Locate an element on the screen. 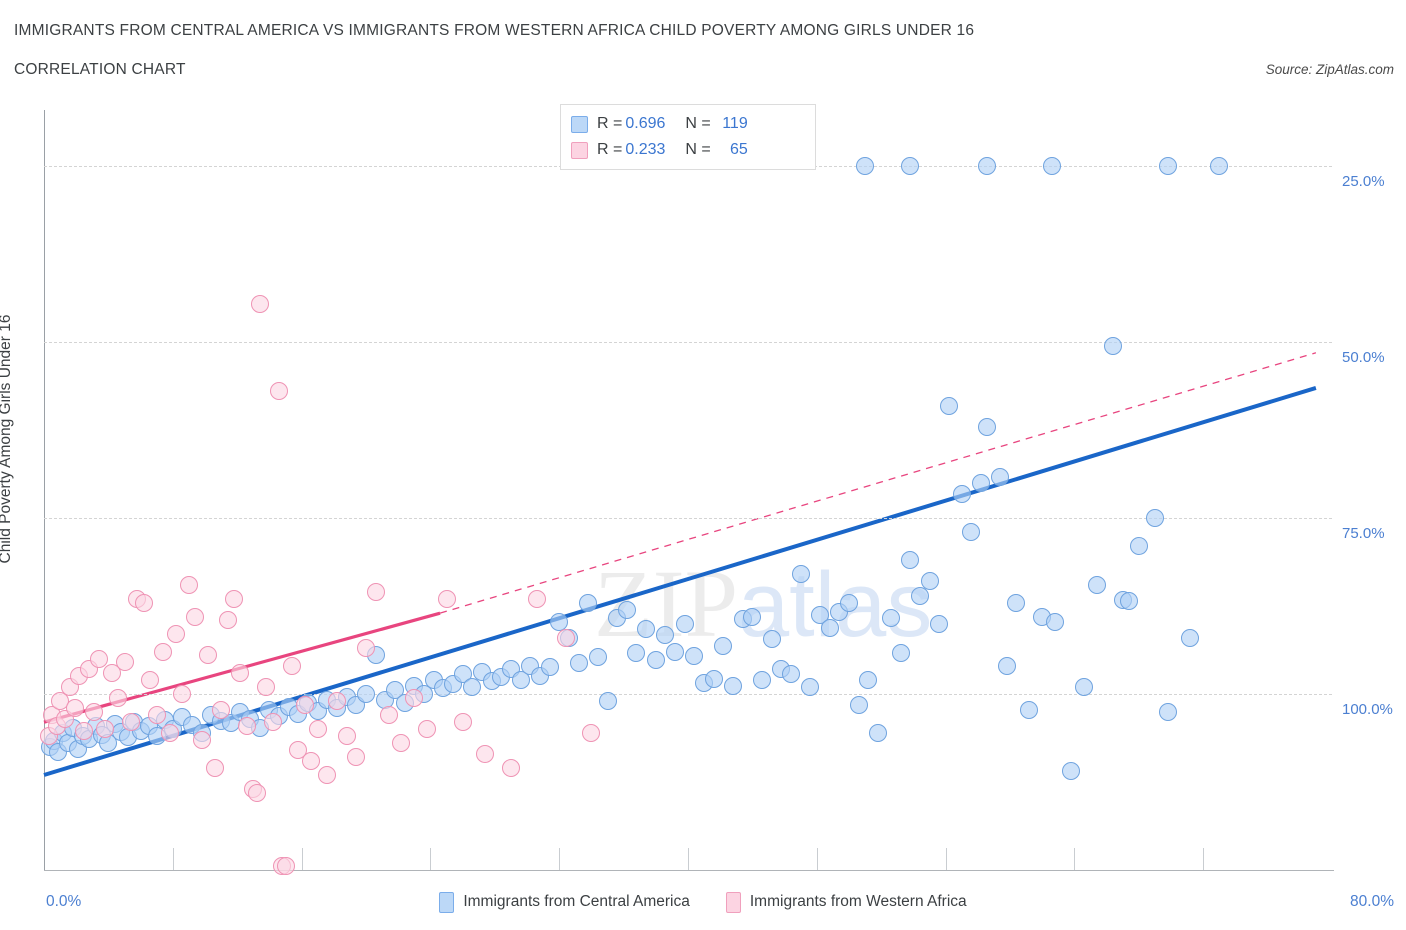 Image resolution: width=1406 pixels, height=930 pixels. stats-row-blue: R = 0.696 N = 119 is located at coordinates (688, 124).